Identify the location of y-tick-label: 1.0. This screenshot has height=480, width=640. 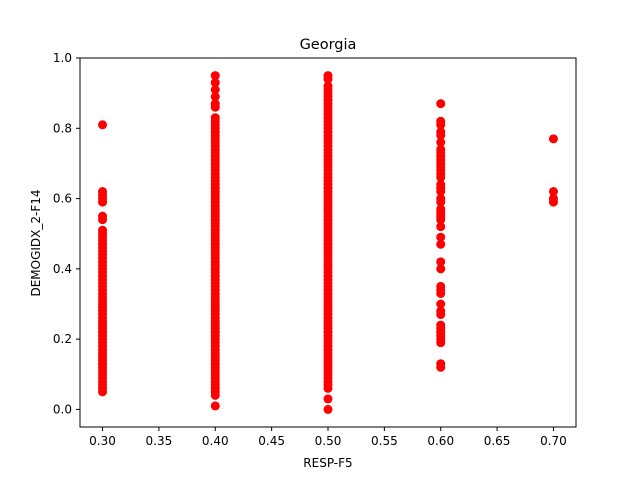
(62, 58).